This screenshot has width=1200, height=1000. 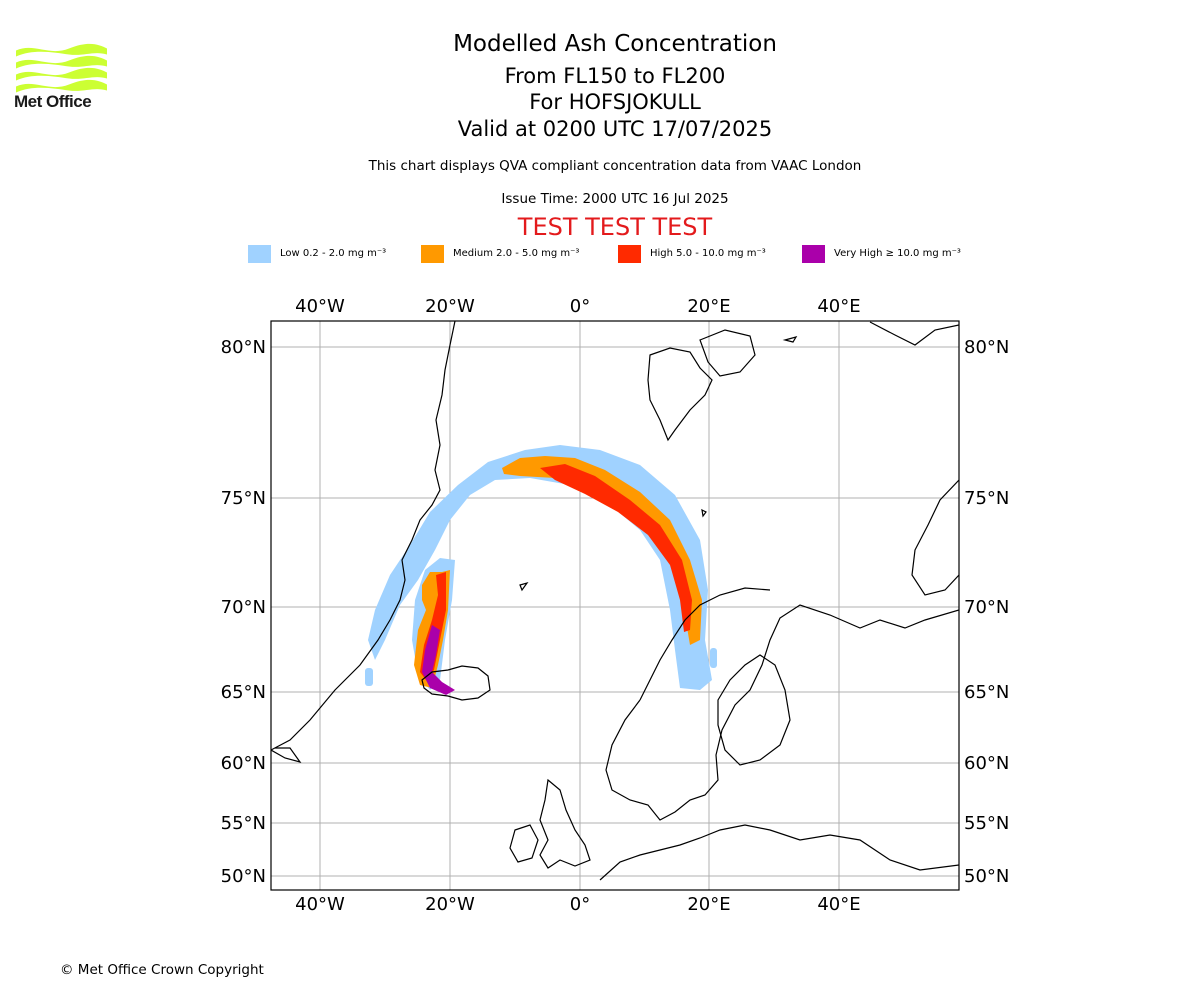 What do you see at coordinates (708, 253) in the screenshot?
I see `legend-label-high: High 5.0 - 10.0 mg m⁻³` at bounding box center [708, 253].